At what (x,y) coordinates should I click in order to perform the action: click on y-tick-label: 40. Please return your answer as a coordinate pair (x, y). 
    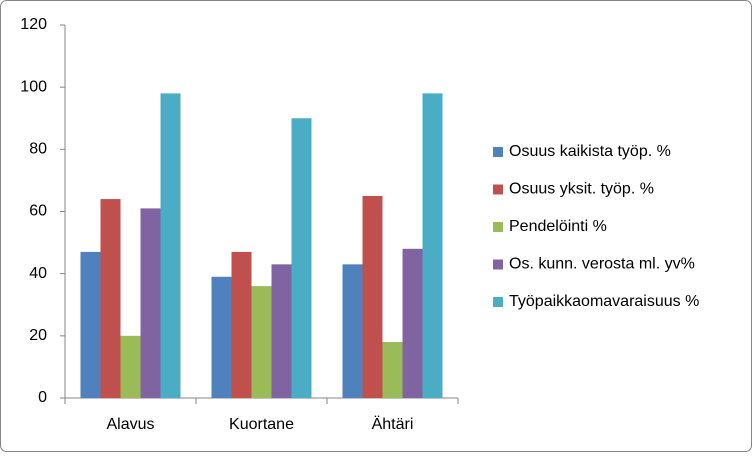
    Looking at the image, I should click on (38, 273).